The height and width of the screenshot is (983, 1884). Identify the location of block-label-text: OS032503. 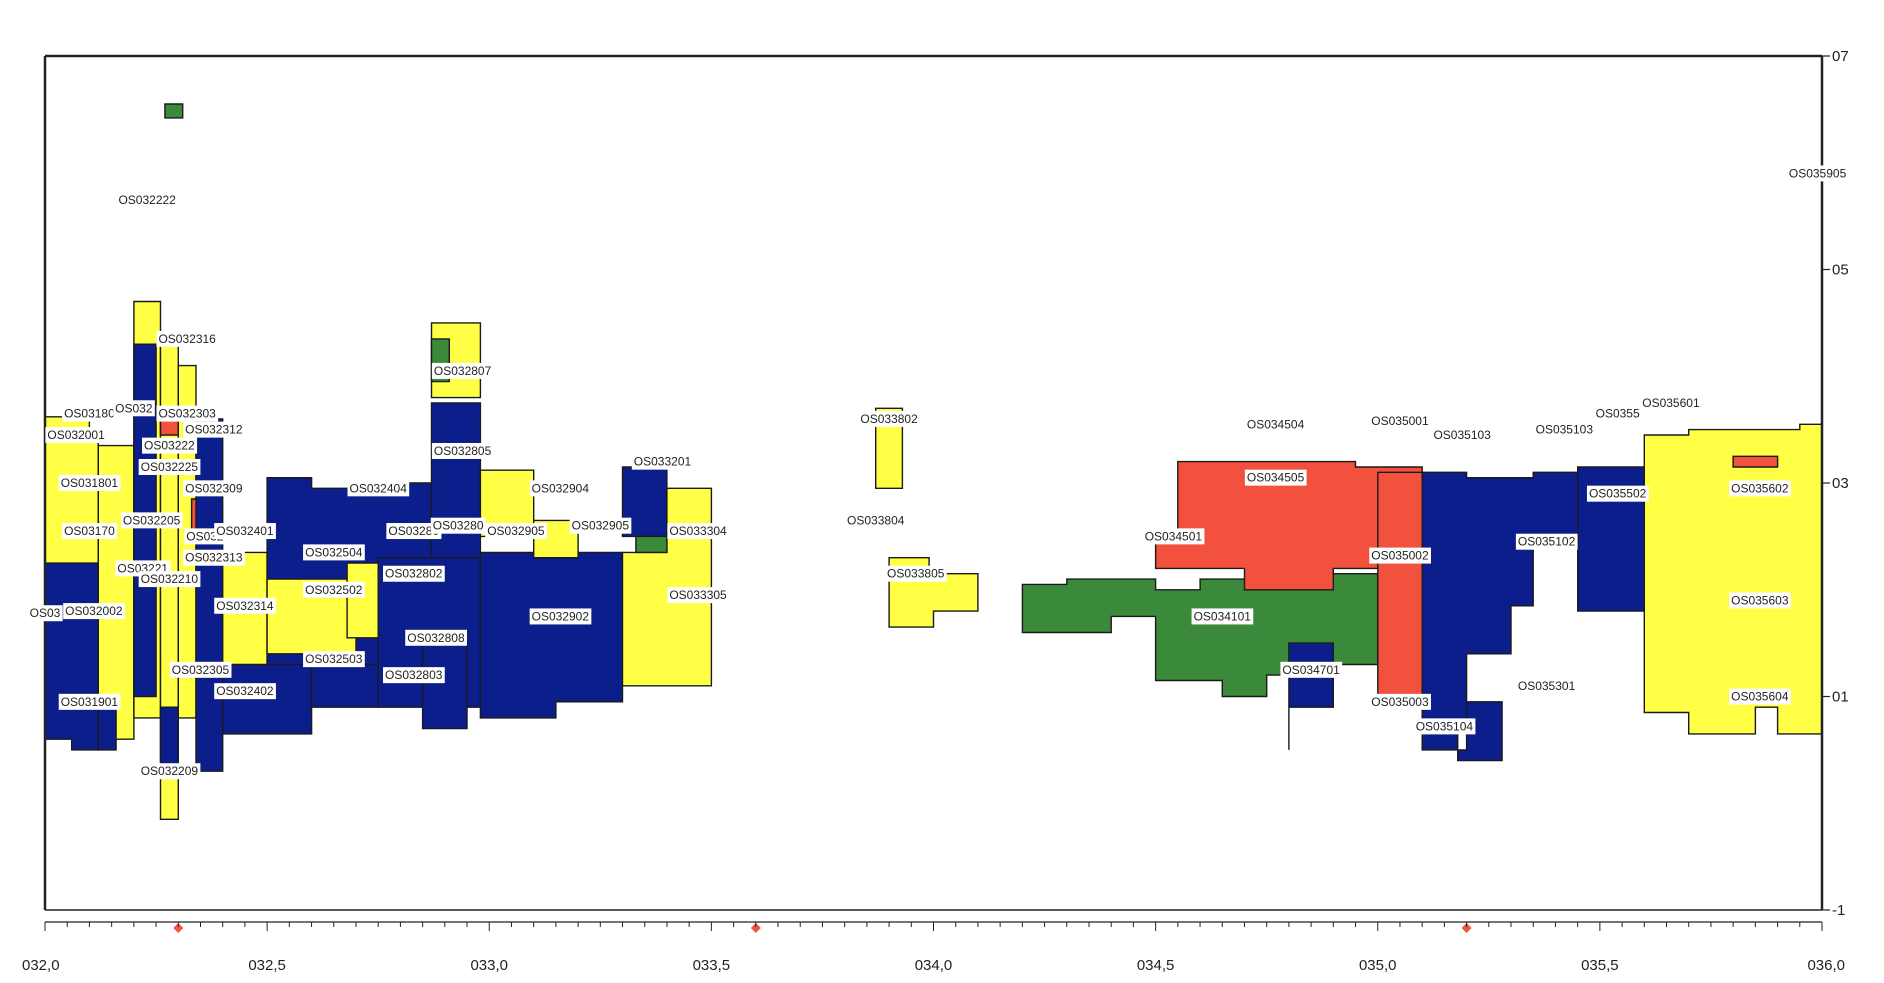
(334, 659).